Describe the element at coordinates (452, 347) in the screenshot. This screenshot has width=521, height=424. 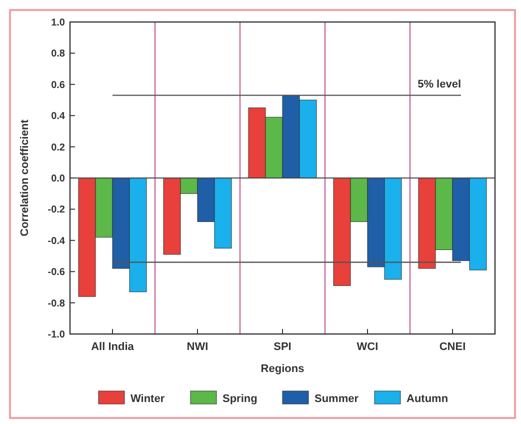
I see `x-tick-label: CNEI` at that location.